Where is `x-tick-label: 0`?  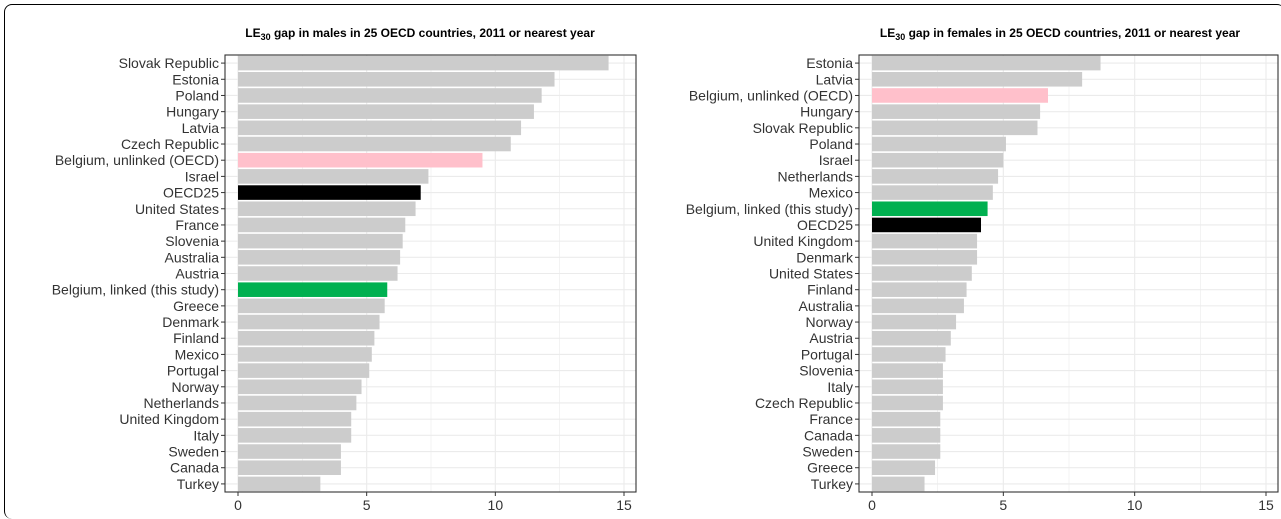
x-tick-label: 0 is located at coordinates (872, 505).